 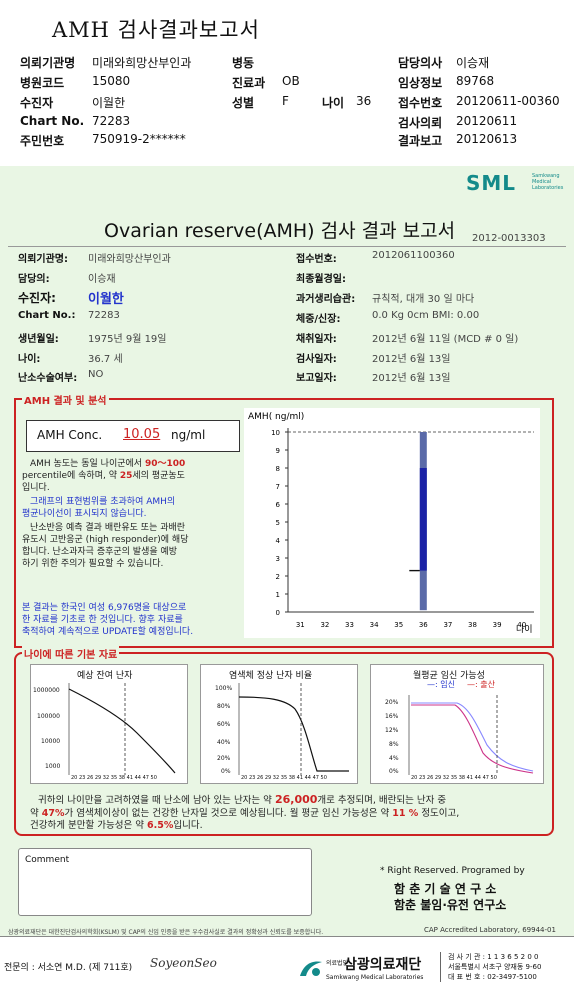 I want to click on remaining-oocytes-curve, so click(x=122, y=729).